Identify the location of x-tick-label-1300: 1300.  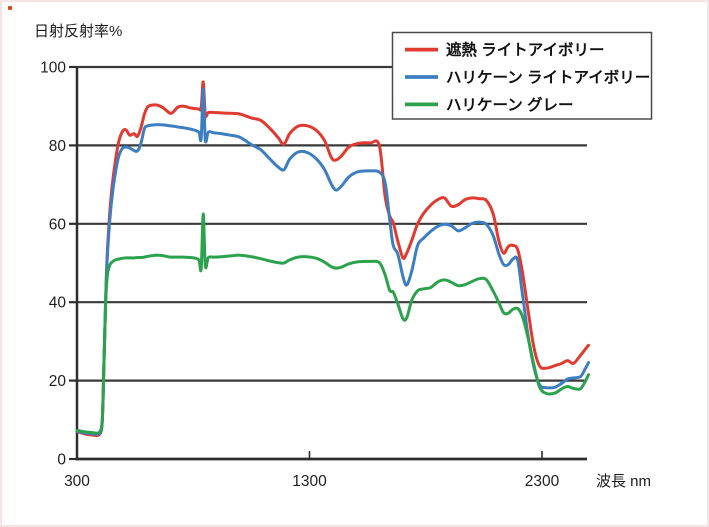
(309, 481).